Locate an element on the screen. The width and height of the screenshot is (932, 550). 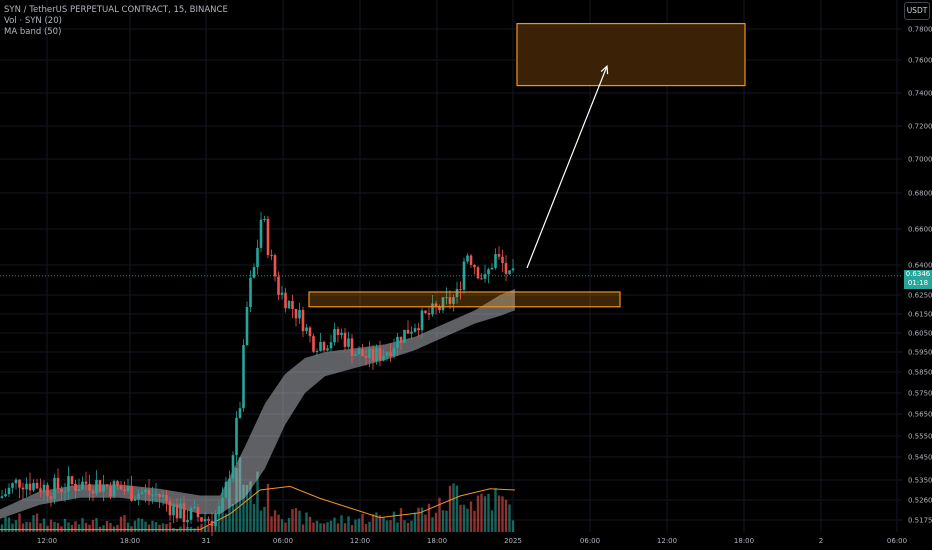
volume-indicator-label: Vol · SYN (20) is located at coordinates (33, 21).